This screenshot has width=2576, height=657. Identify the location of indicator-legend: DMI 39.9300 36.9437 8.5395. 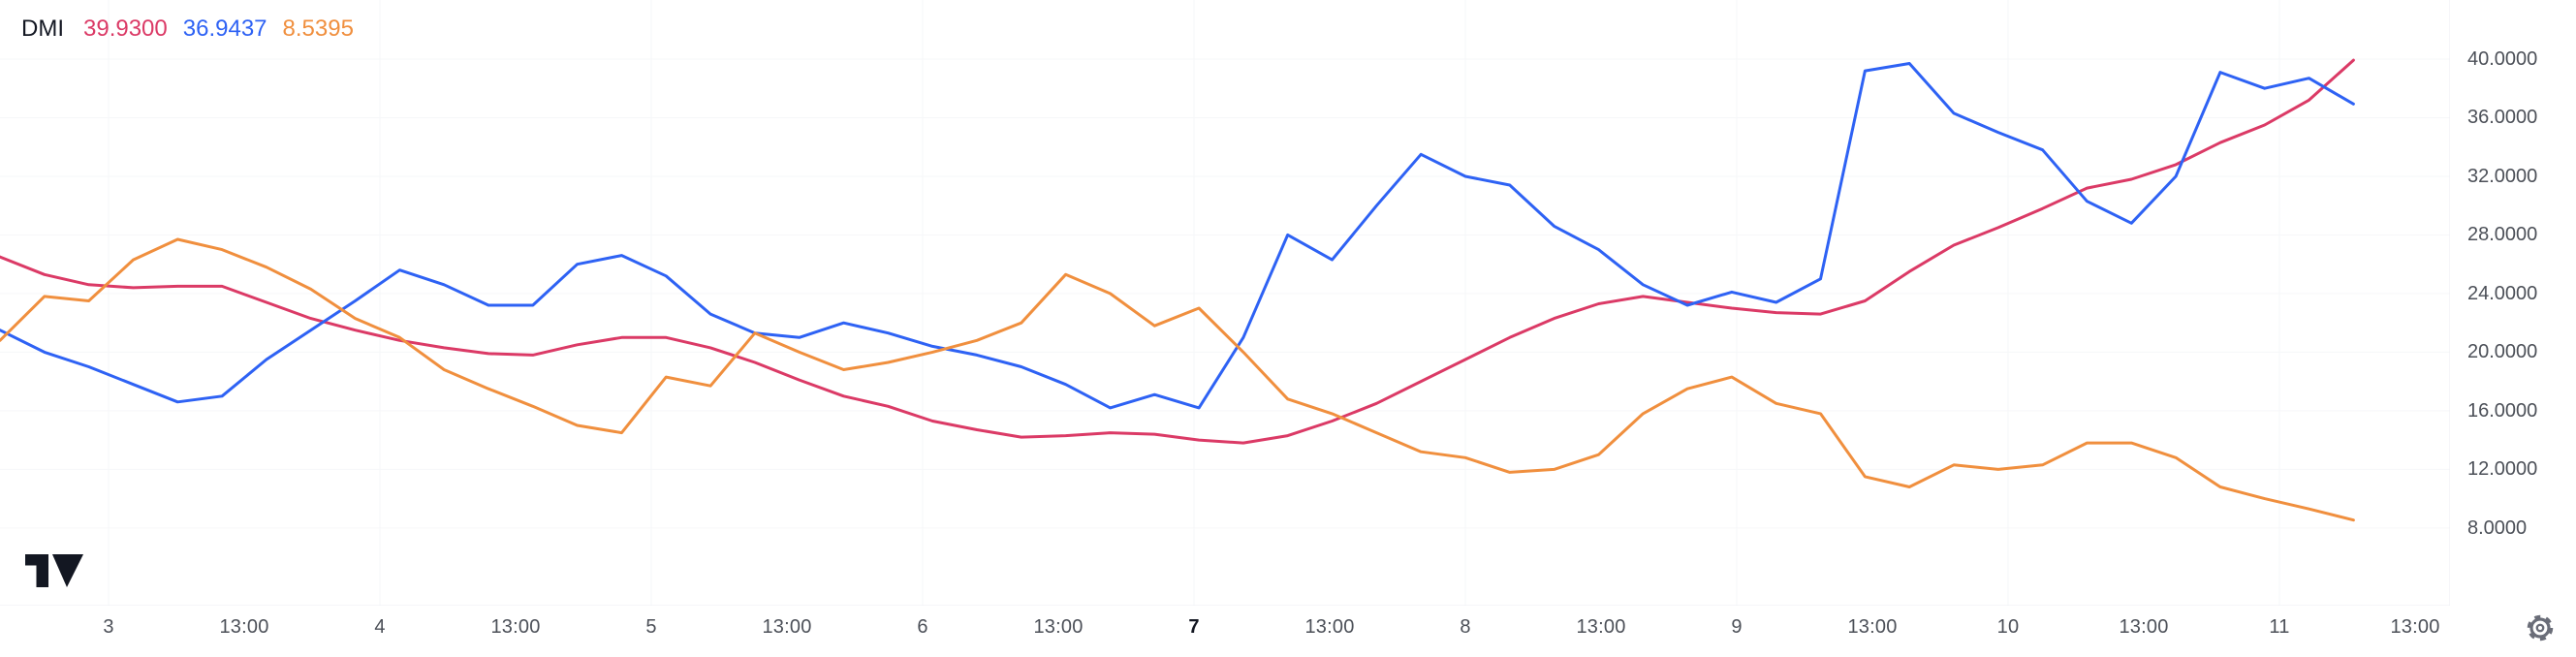
(187, 29).